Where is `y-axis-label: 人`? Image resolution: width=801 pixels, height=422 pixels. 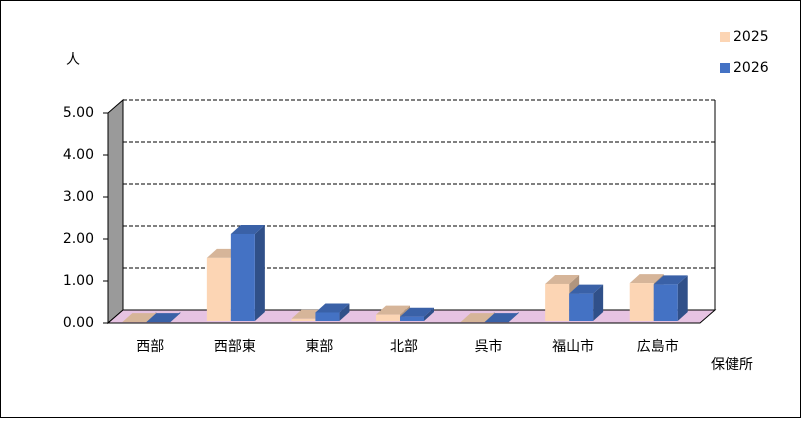
y-axis-label: 人 is located at coordinates (73, 60).